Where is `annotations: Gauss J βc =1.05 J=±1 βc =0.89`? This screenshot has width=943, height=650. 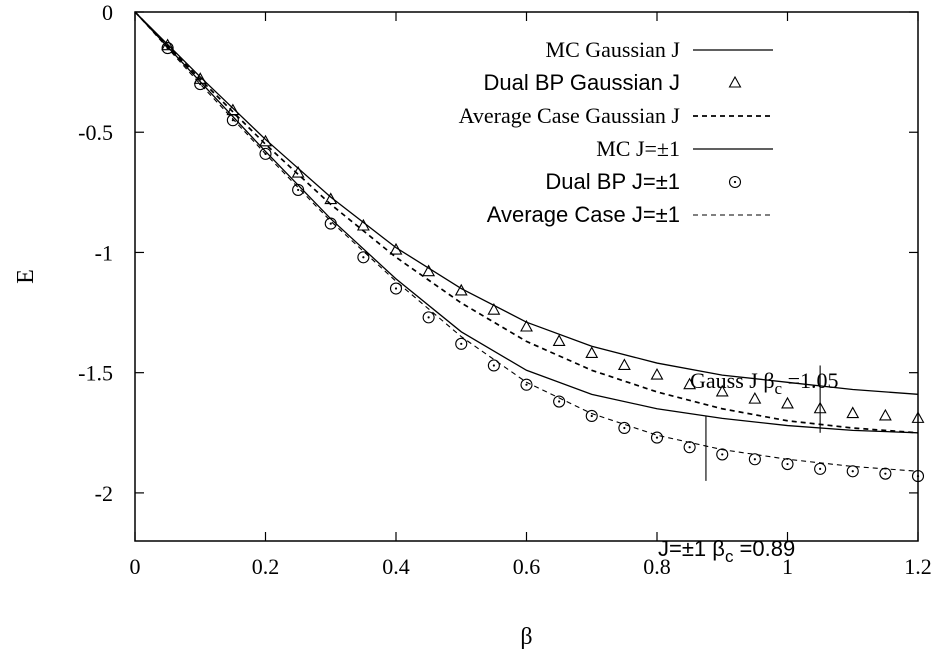
annotations: Gauss J βc =1.05 J=±1 βc =0.89 is located at coordinates (748, 465).